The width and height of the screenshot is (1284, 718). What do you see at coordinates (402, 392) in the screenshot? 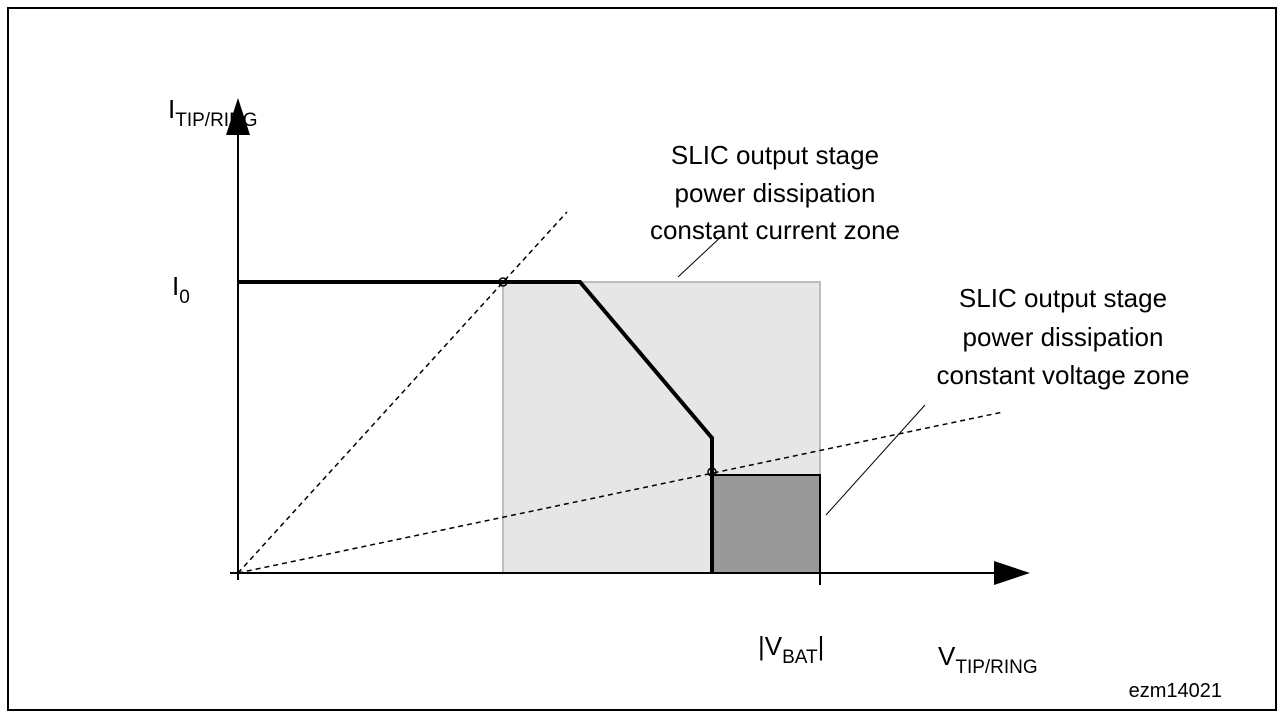
I see `load-line-low` at bounding box center [402, 392].